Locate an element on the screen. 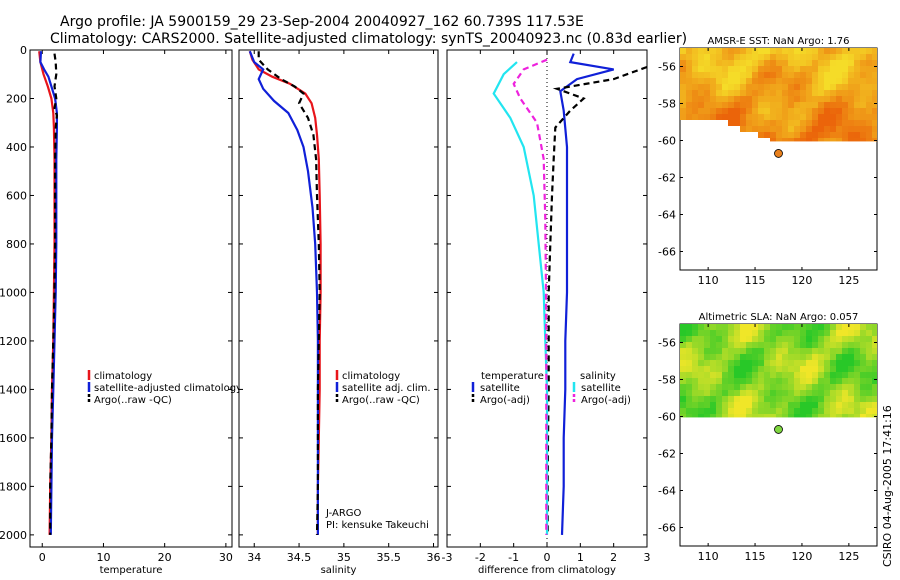 The image size is (900, 580). map-x-tick-label-sst-map: 120 is located at coordinates (801, 280).